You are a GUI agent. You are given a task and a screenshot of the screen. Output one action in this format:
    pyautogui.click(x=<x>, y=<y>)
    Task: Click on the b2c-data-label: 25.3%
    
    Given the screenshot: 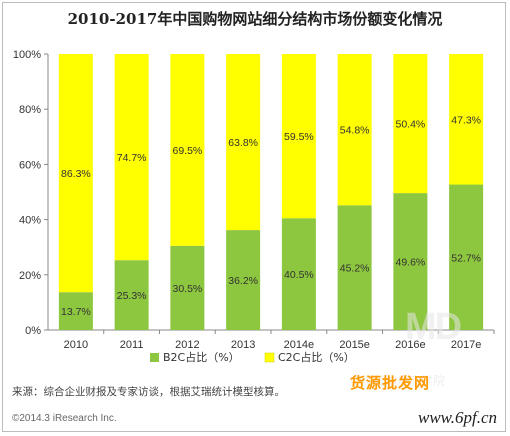 What is the action you would take?
    pyautogui.click(x=132, y=296)
    